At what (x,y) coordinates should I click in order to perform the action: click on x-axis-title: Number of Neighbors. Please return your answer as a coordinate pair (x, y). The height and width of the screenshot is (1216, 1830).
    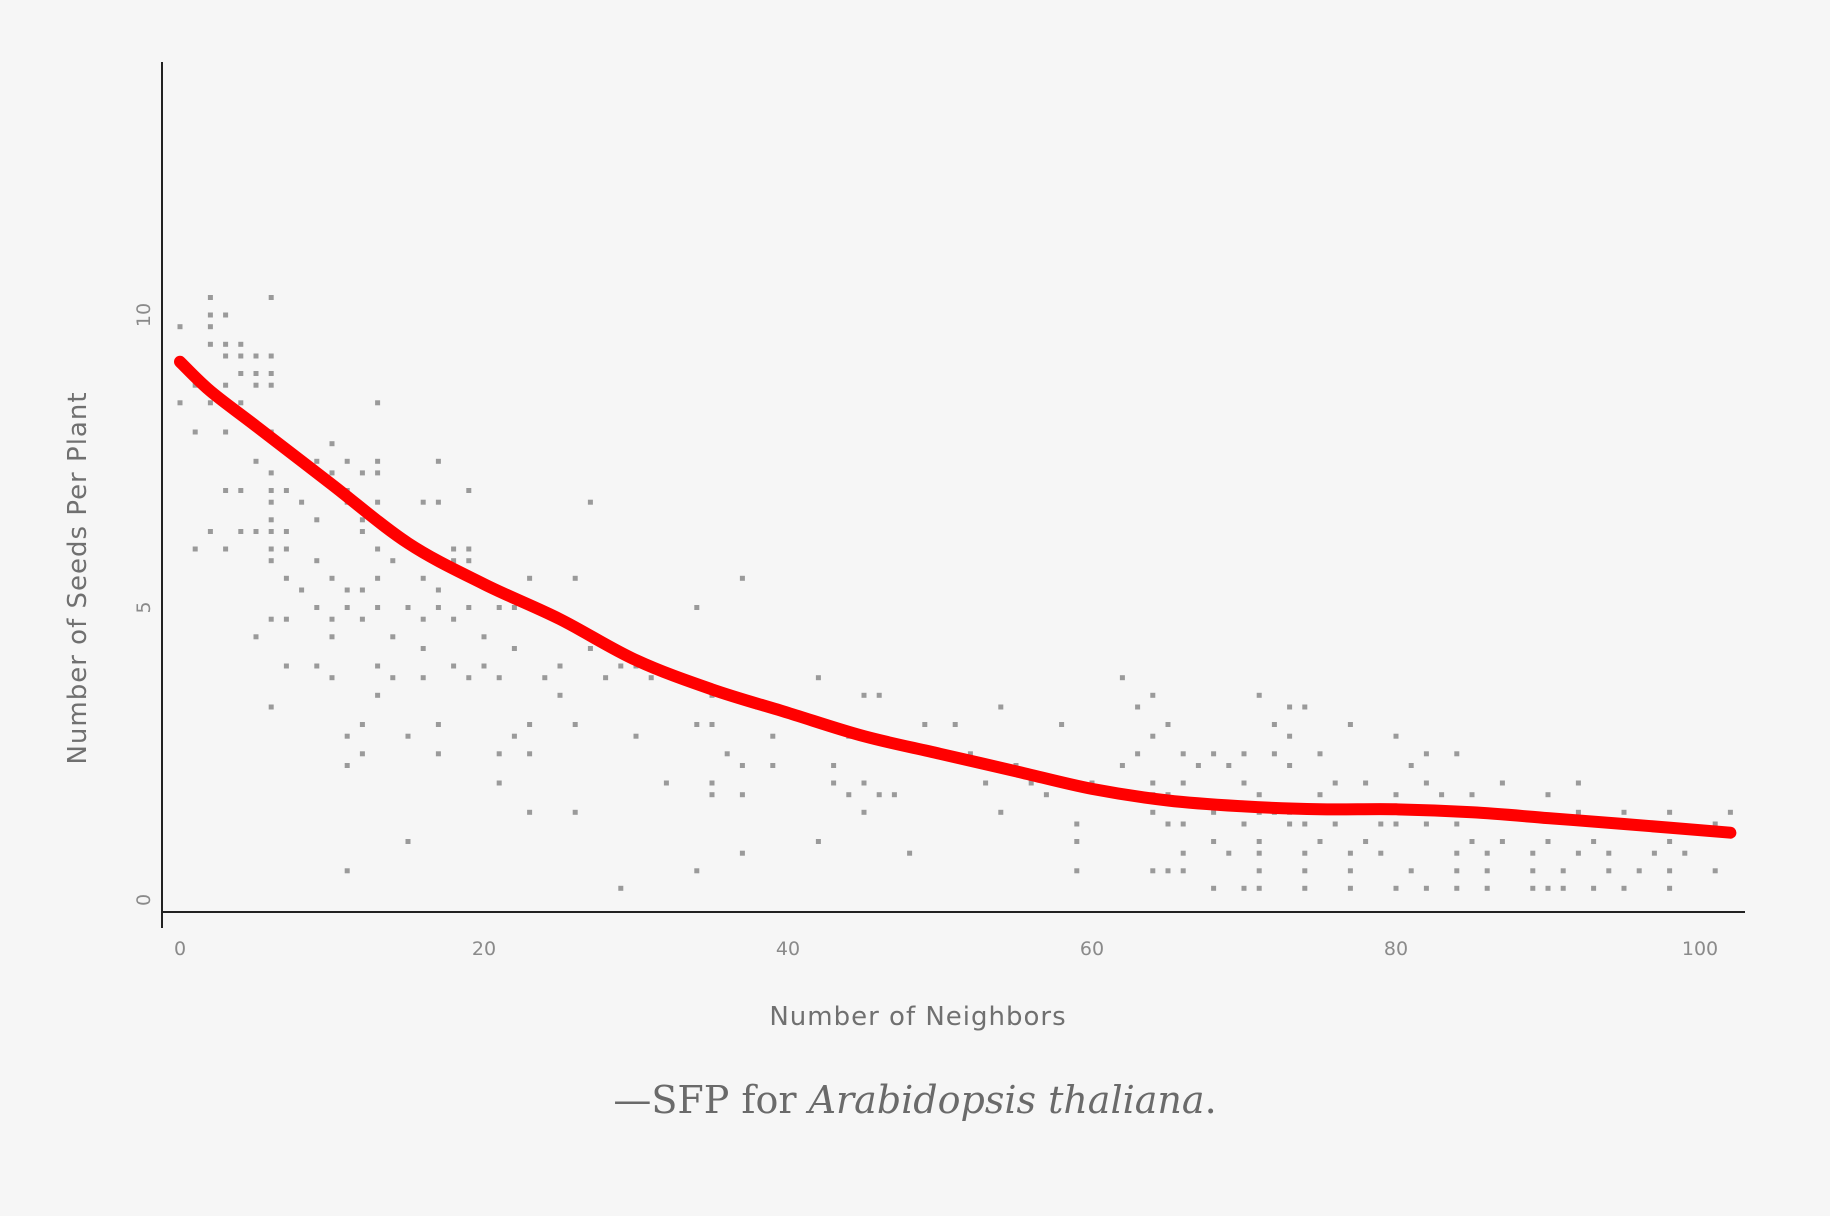
    Looking at the image, I should click on (917, 1017).